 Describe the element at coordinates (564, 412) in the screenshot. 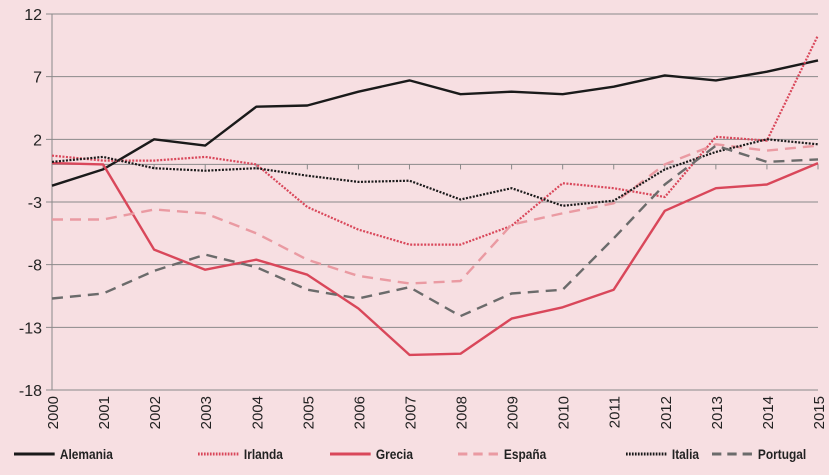

I see `x-tick-label: 2010` at that location.